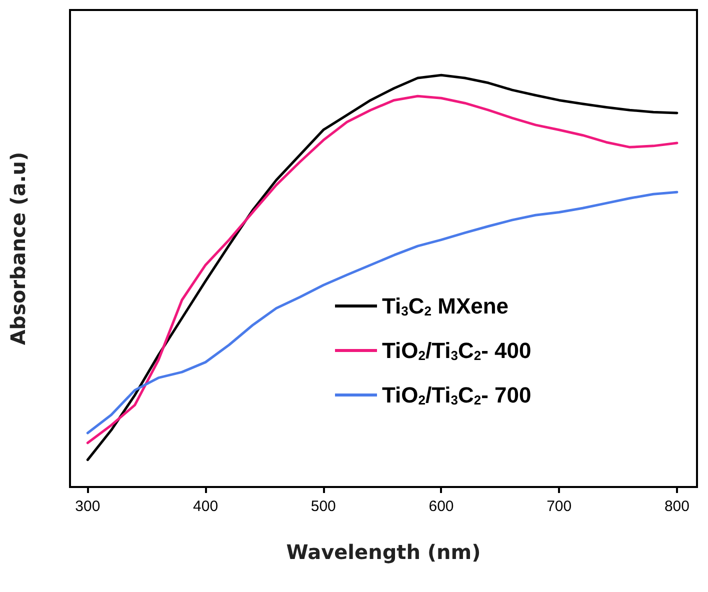 The image size is (708, 592). Describe the element at coordinates (457, 395) in the screenshot. I see `legend-label: TiO2/Ti3C2- 700` at that location.